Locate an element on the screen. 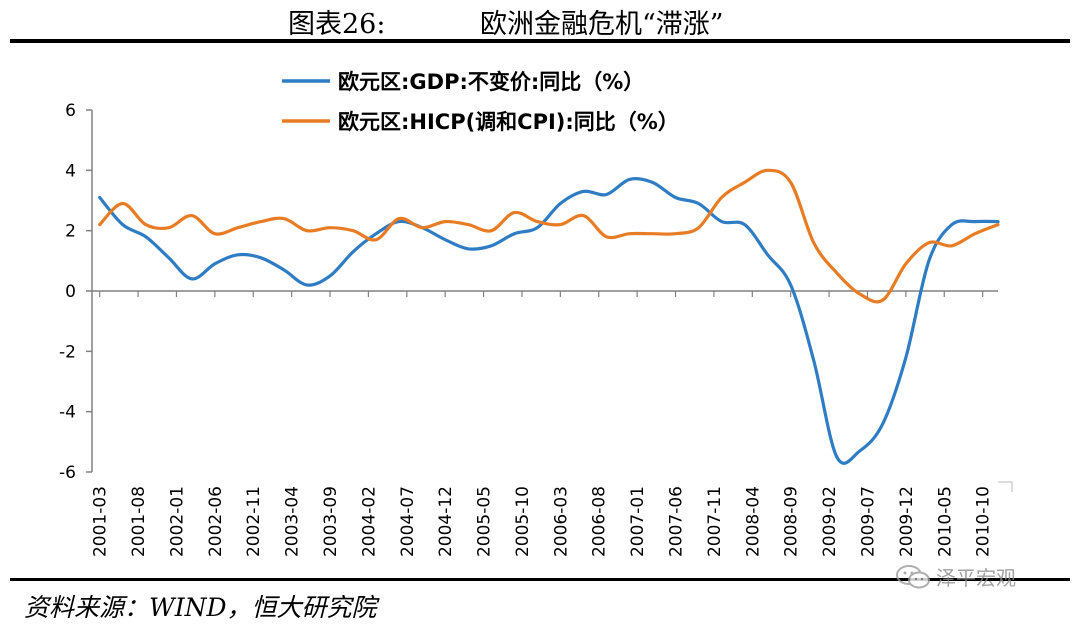 The height and width of the screenshot is (626, 1080). y-tick-label: 2 is located at coordinates (70, 232).